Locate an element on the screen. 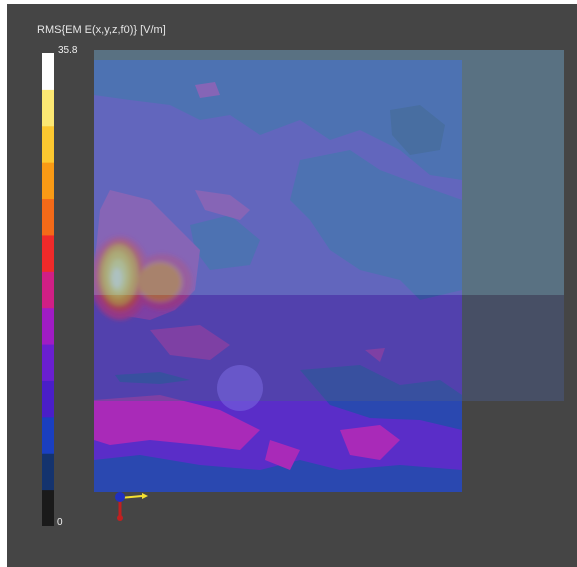 This screenshot has height=567, width=577. probe-sphere is located at coordinates (240, 388).